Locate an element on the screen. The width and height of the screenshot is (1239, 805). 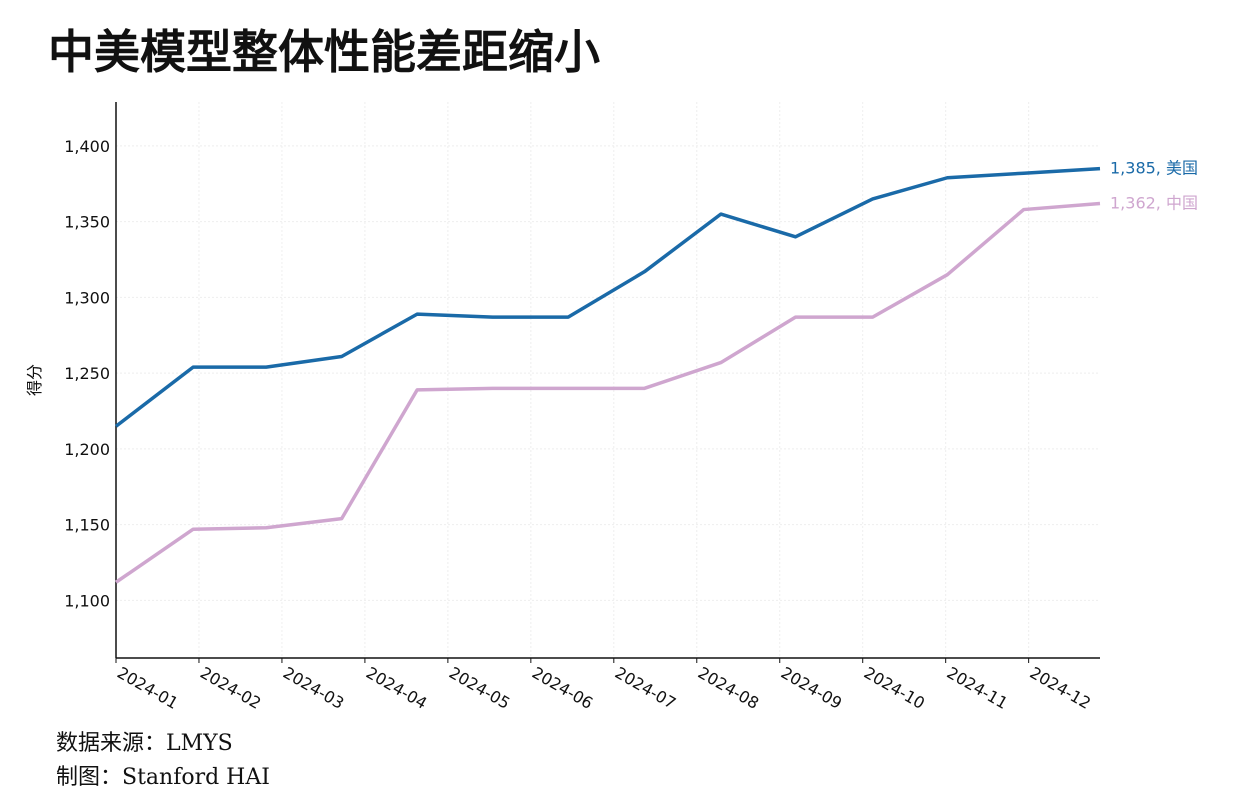
value-label: 1,362, 中国 is located at coordinates (1154, 203).